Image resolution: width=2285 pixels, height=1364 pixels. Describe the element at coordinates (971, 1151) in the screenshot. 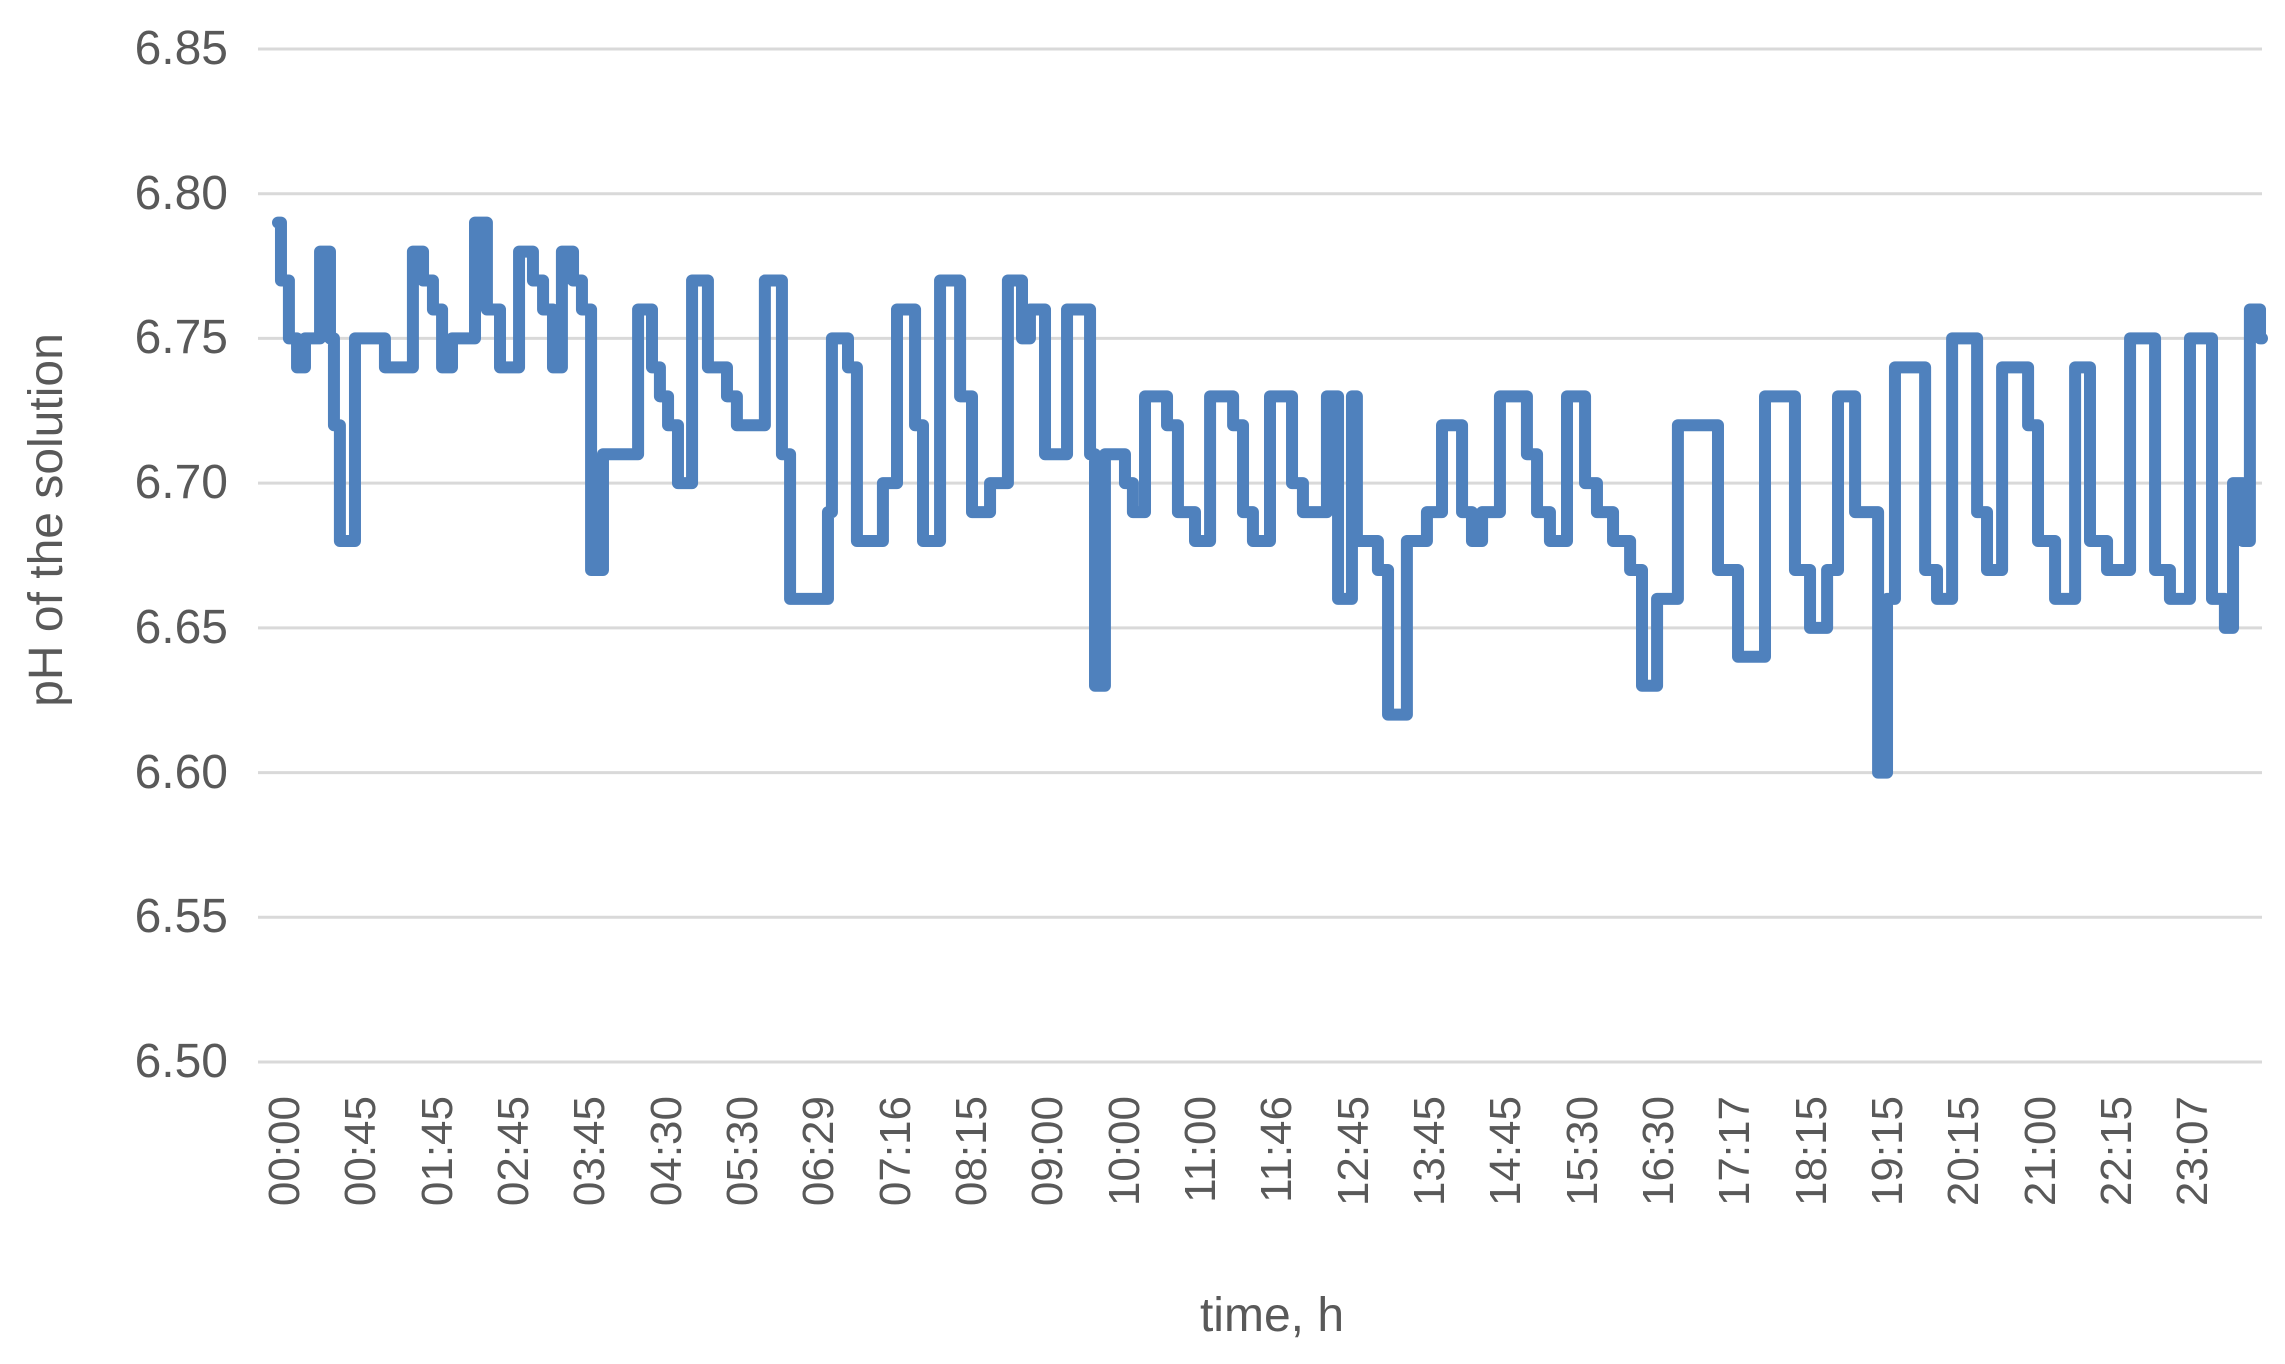

I see `x-tick-label: 08:15` at that location.